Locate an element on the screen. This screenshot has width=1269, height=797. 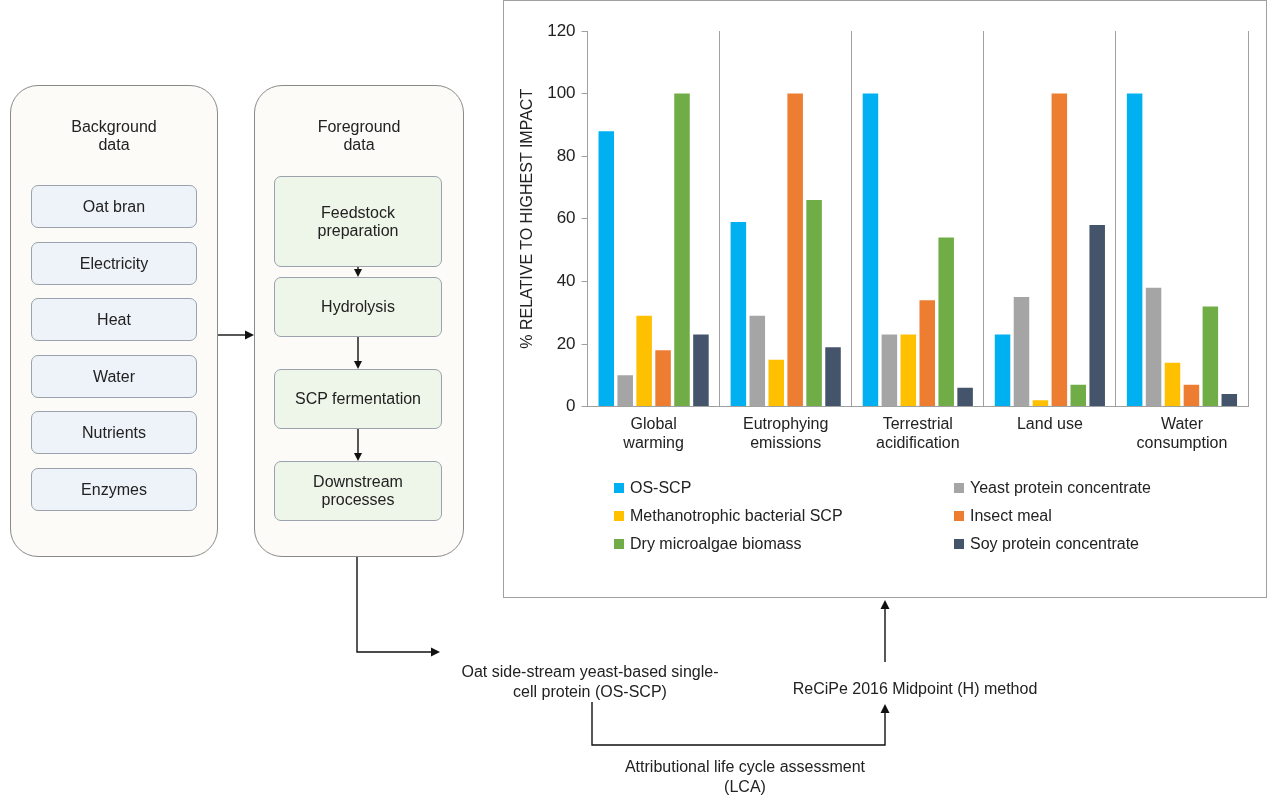
y-tick-label: 100 is located at coordinates (561, 93).